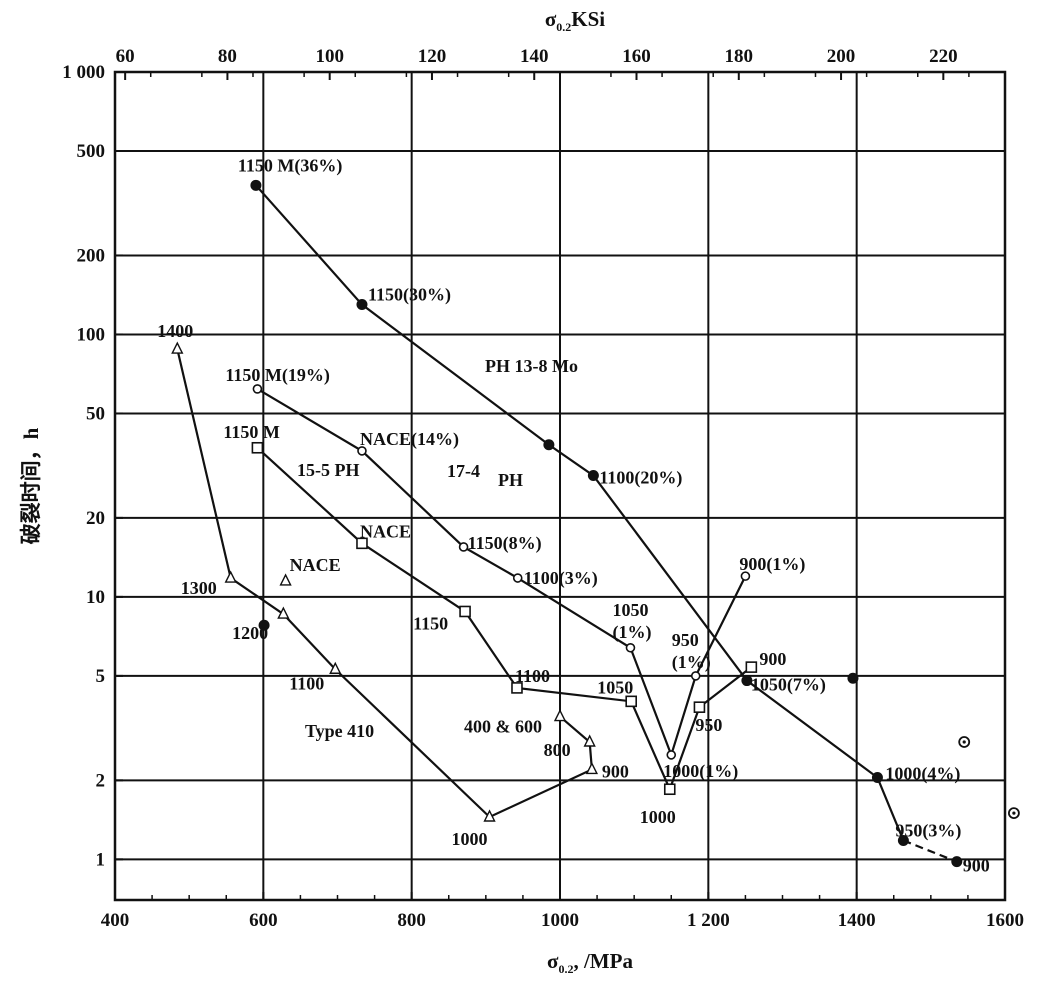  I want to click on x-bottom-tick-label: 1000, so click(560, 920).